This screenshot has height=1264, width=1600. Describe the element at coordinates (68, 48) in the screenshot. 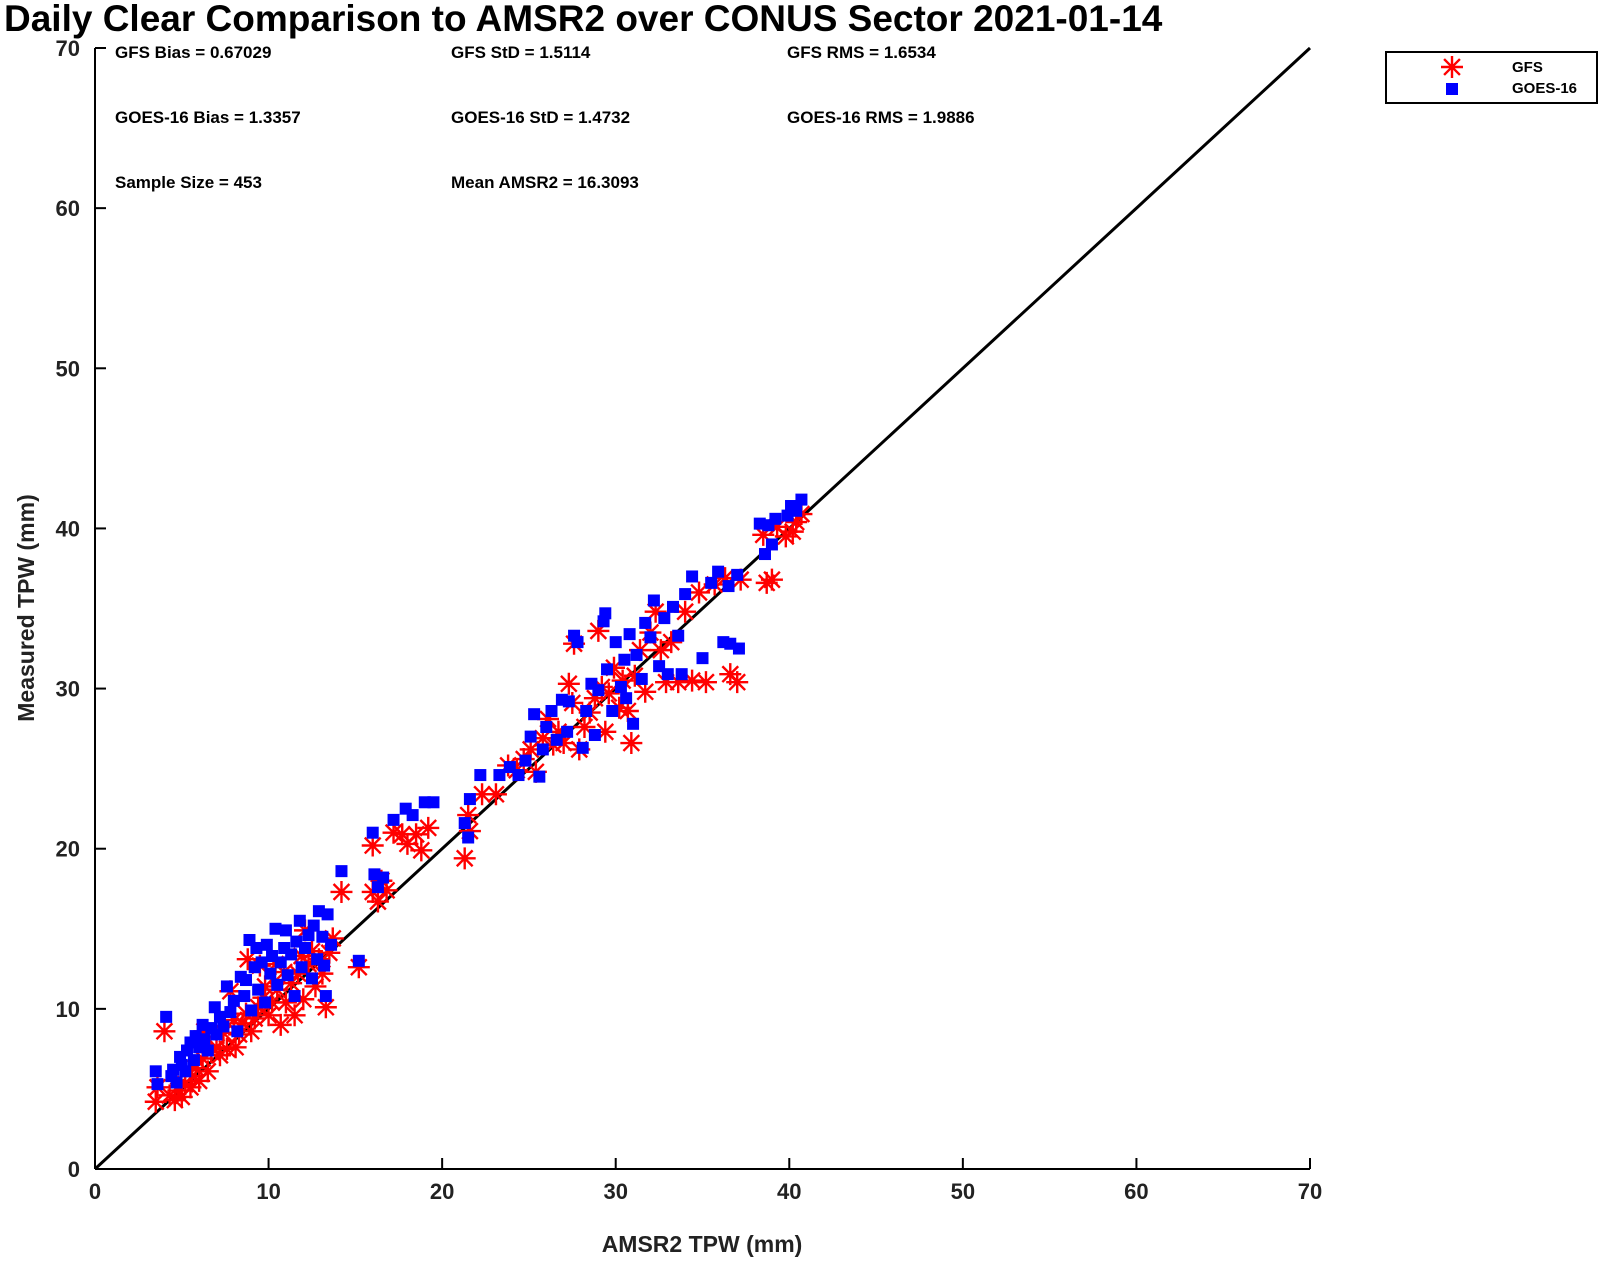

I see `y-tick-label: 70` at that location.